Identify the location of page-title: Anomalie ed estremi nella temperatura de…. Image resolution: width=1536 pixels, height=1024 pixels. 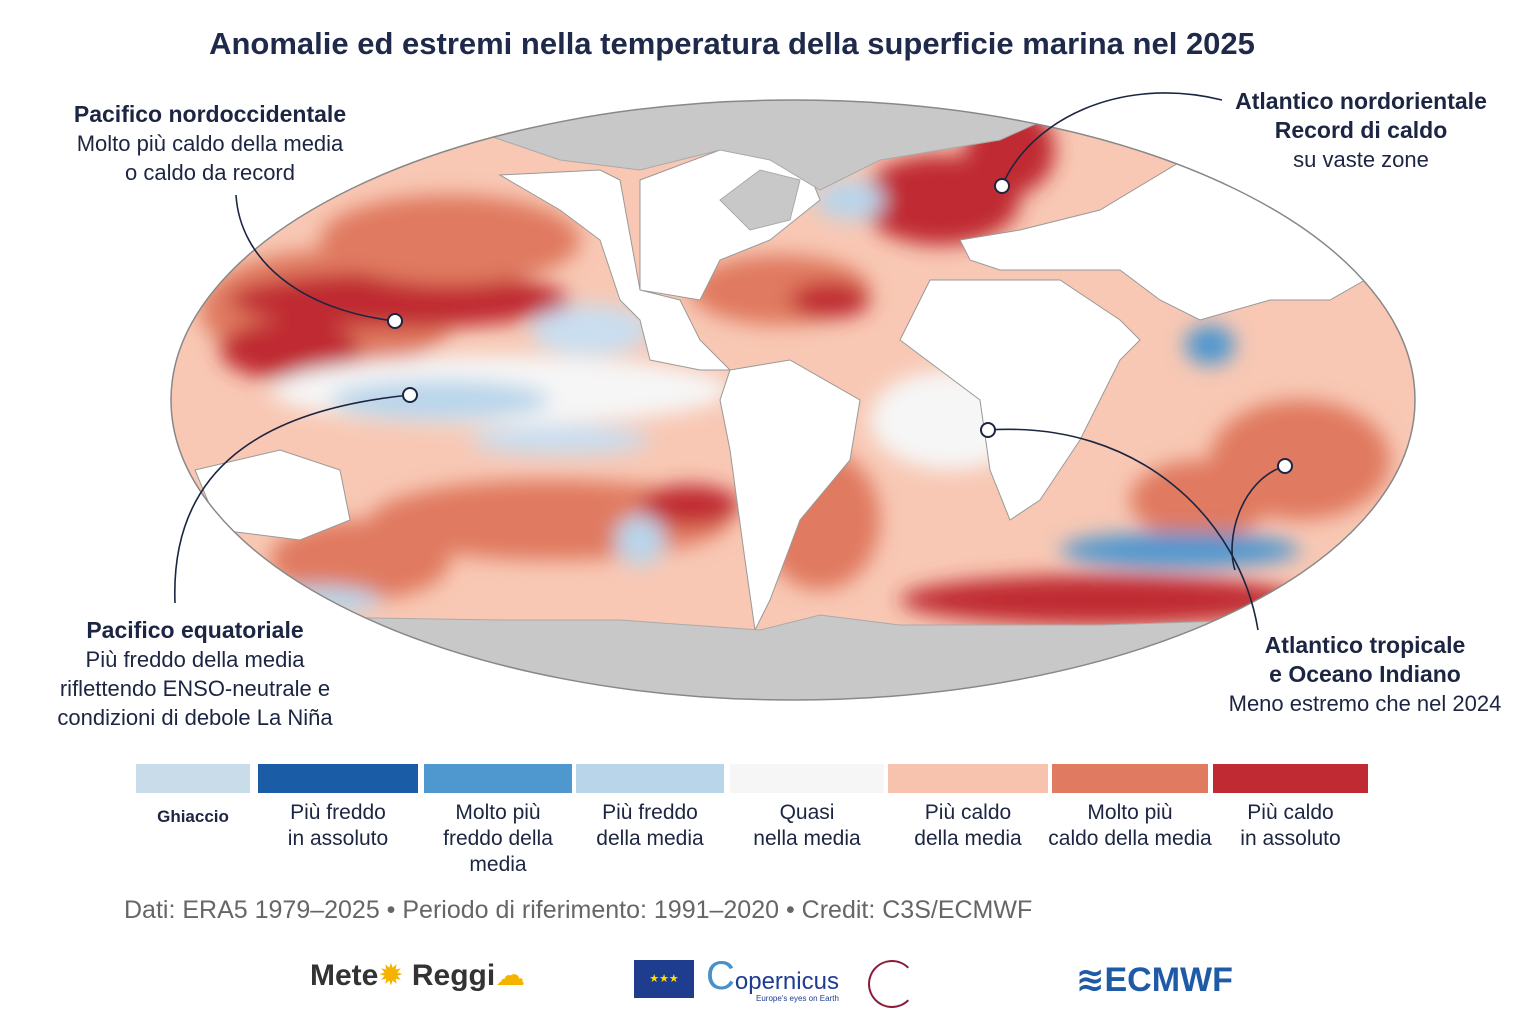
(732, 43).